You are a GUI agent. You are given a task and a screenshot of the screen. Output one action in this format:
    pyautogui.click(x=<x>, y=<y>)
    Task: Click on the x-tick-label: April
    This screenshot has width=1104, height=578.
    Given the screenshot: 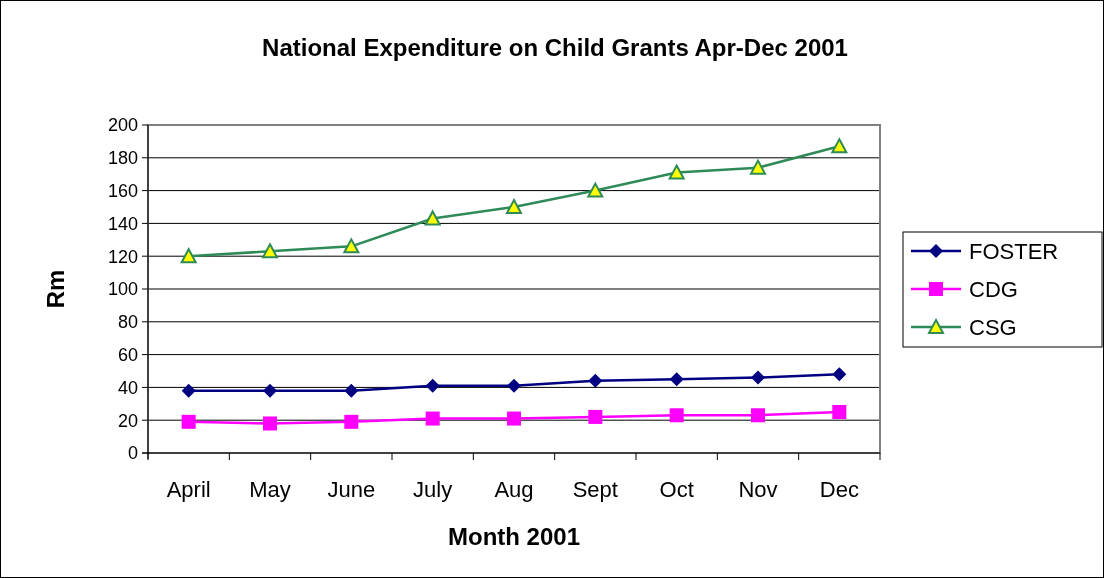 What is the action you would take?
    pyautogui.click(x=188, y=489)
    